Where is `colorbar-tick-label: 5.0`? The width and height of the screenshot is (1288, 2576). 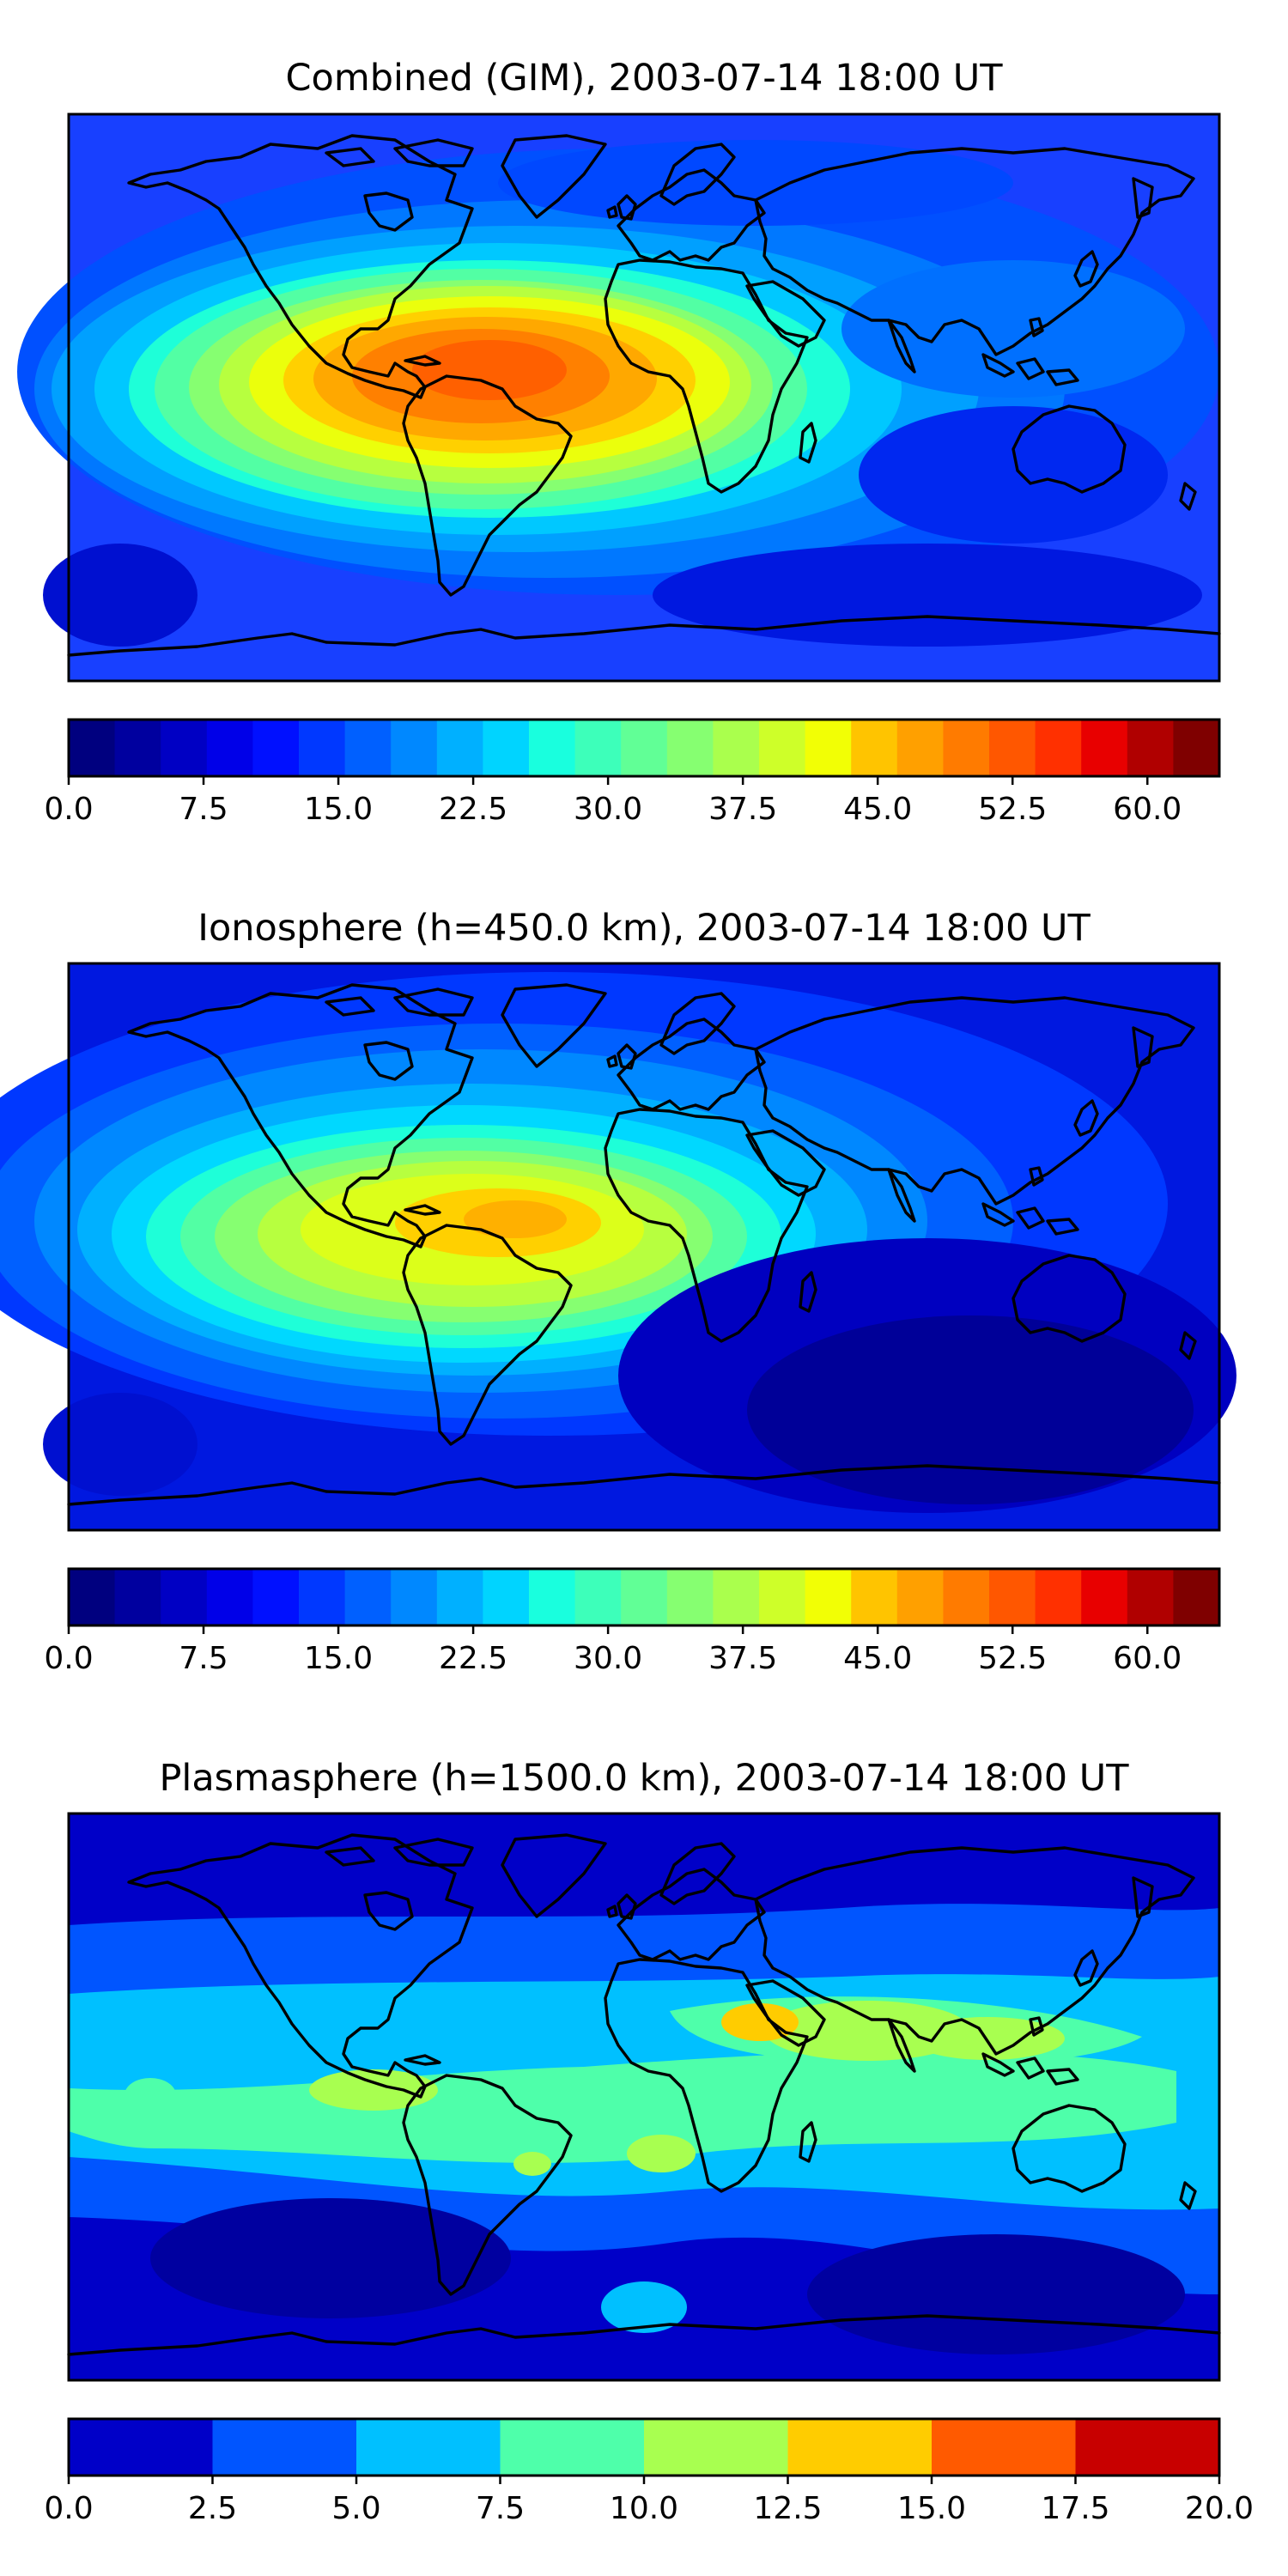
colorbar-tick-label: 5.0 is located at coordinates (355, 2508).